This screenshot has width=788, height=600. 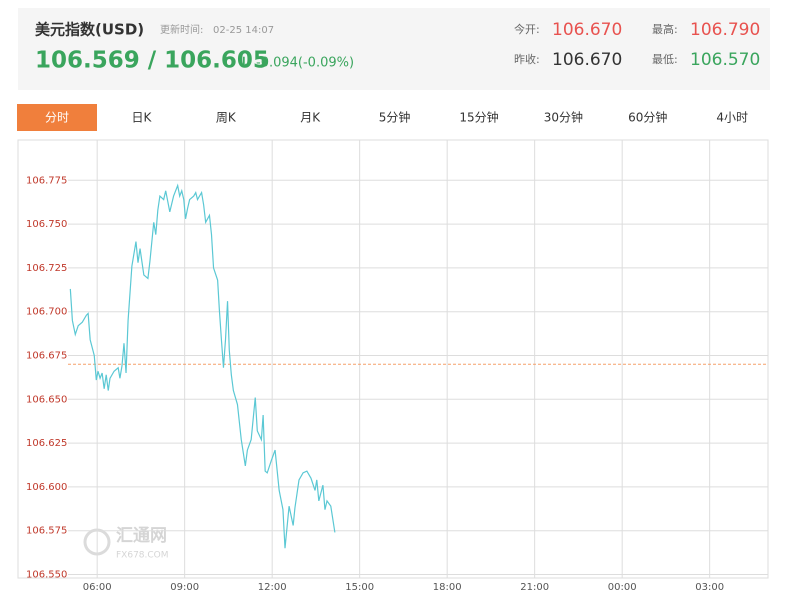 What do you see at coordinates (46, 268) in the screenshot?
I see `y-tick-label: 106.725` at bounding box center [46, 268].